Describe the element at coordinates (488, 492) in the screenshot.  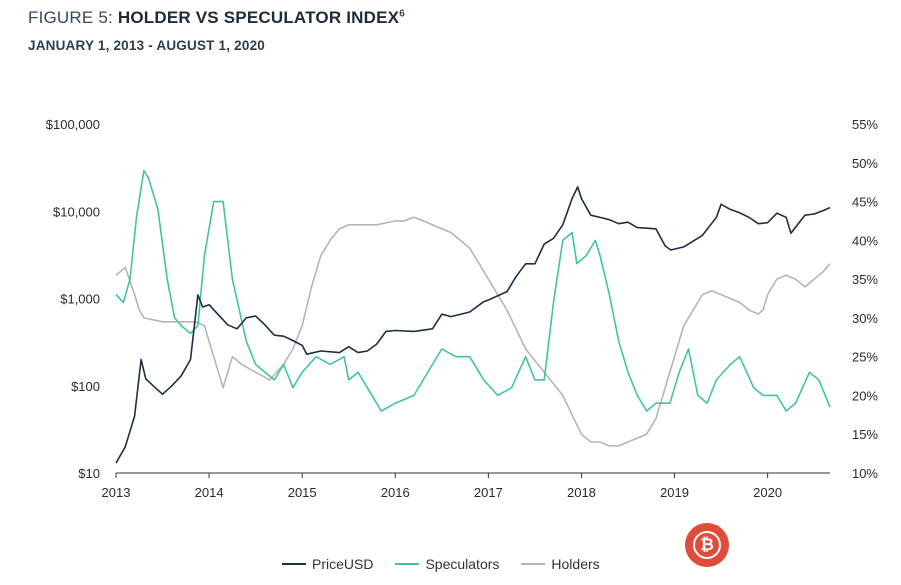
I see `x-tick-label-2017: 2017` at that location.